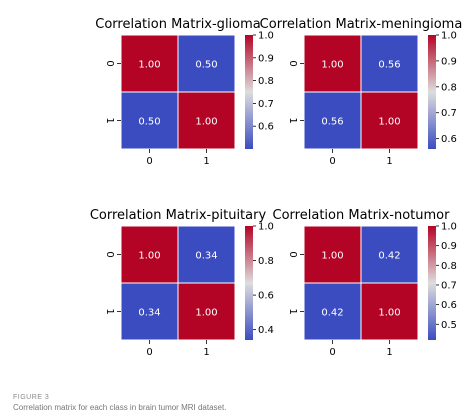 This screenshot has height=414, width=474. I want to click on colorbar-tick-label: 0.4, so click(266, 330).